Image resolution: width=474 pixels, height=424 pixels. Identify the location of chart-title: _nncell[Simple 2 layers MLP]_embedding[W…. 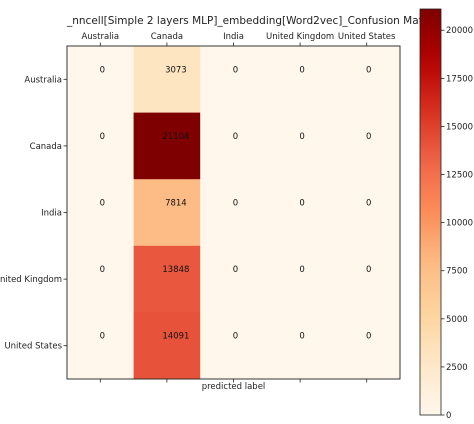
(252, 21).